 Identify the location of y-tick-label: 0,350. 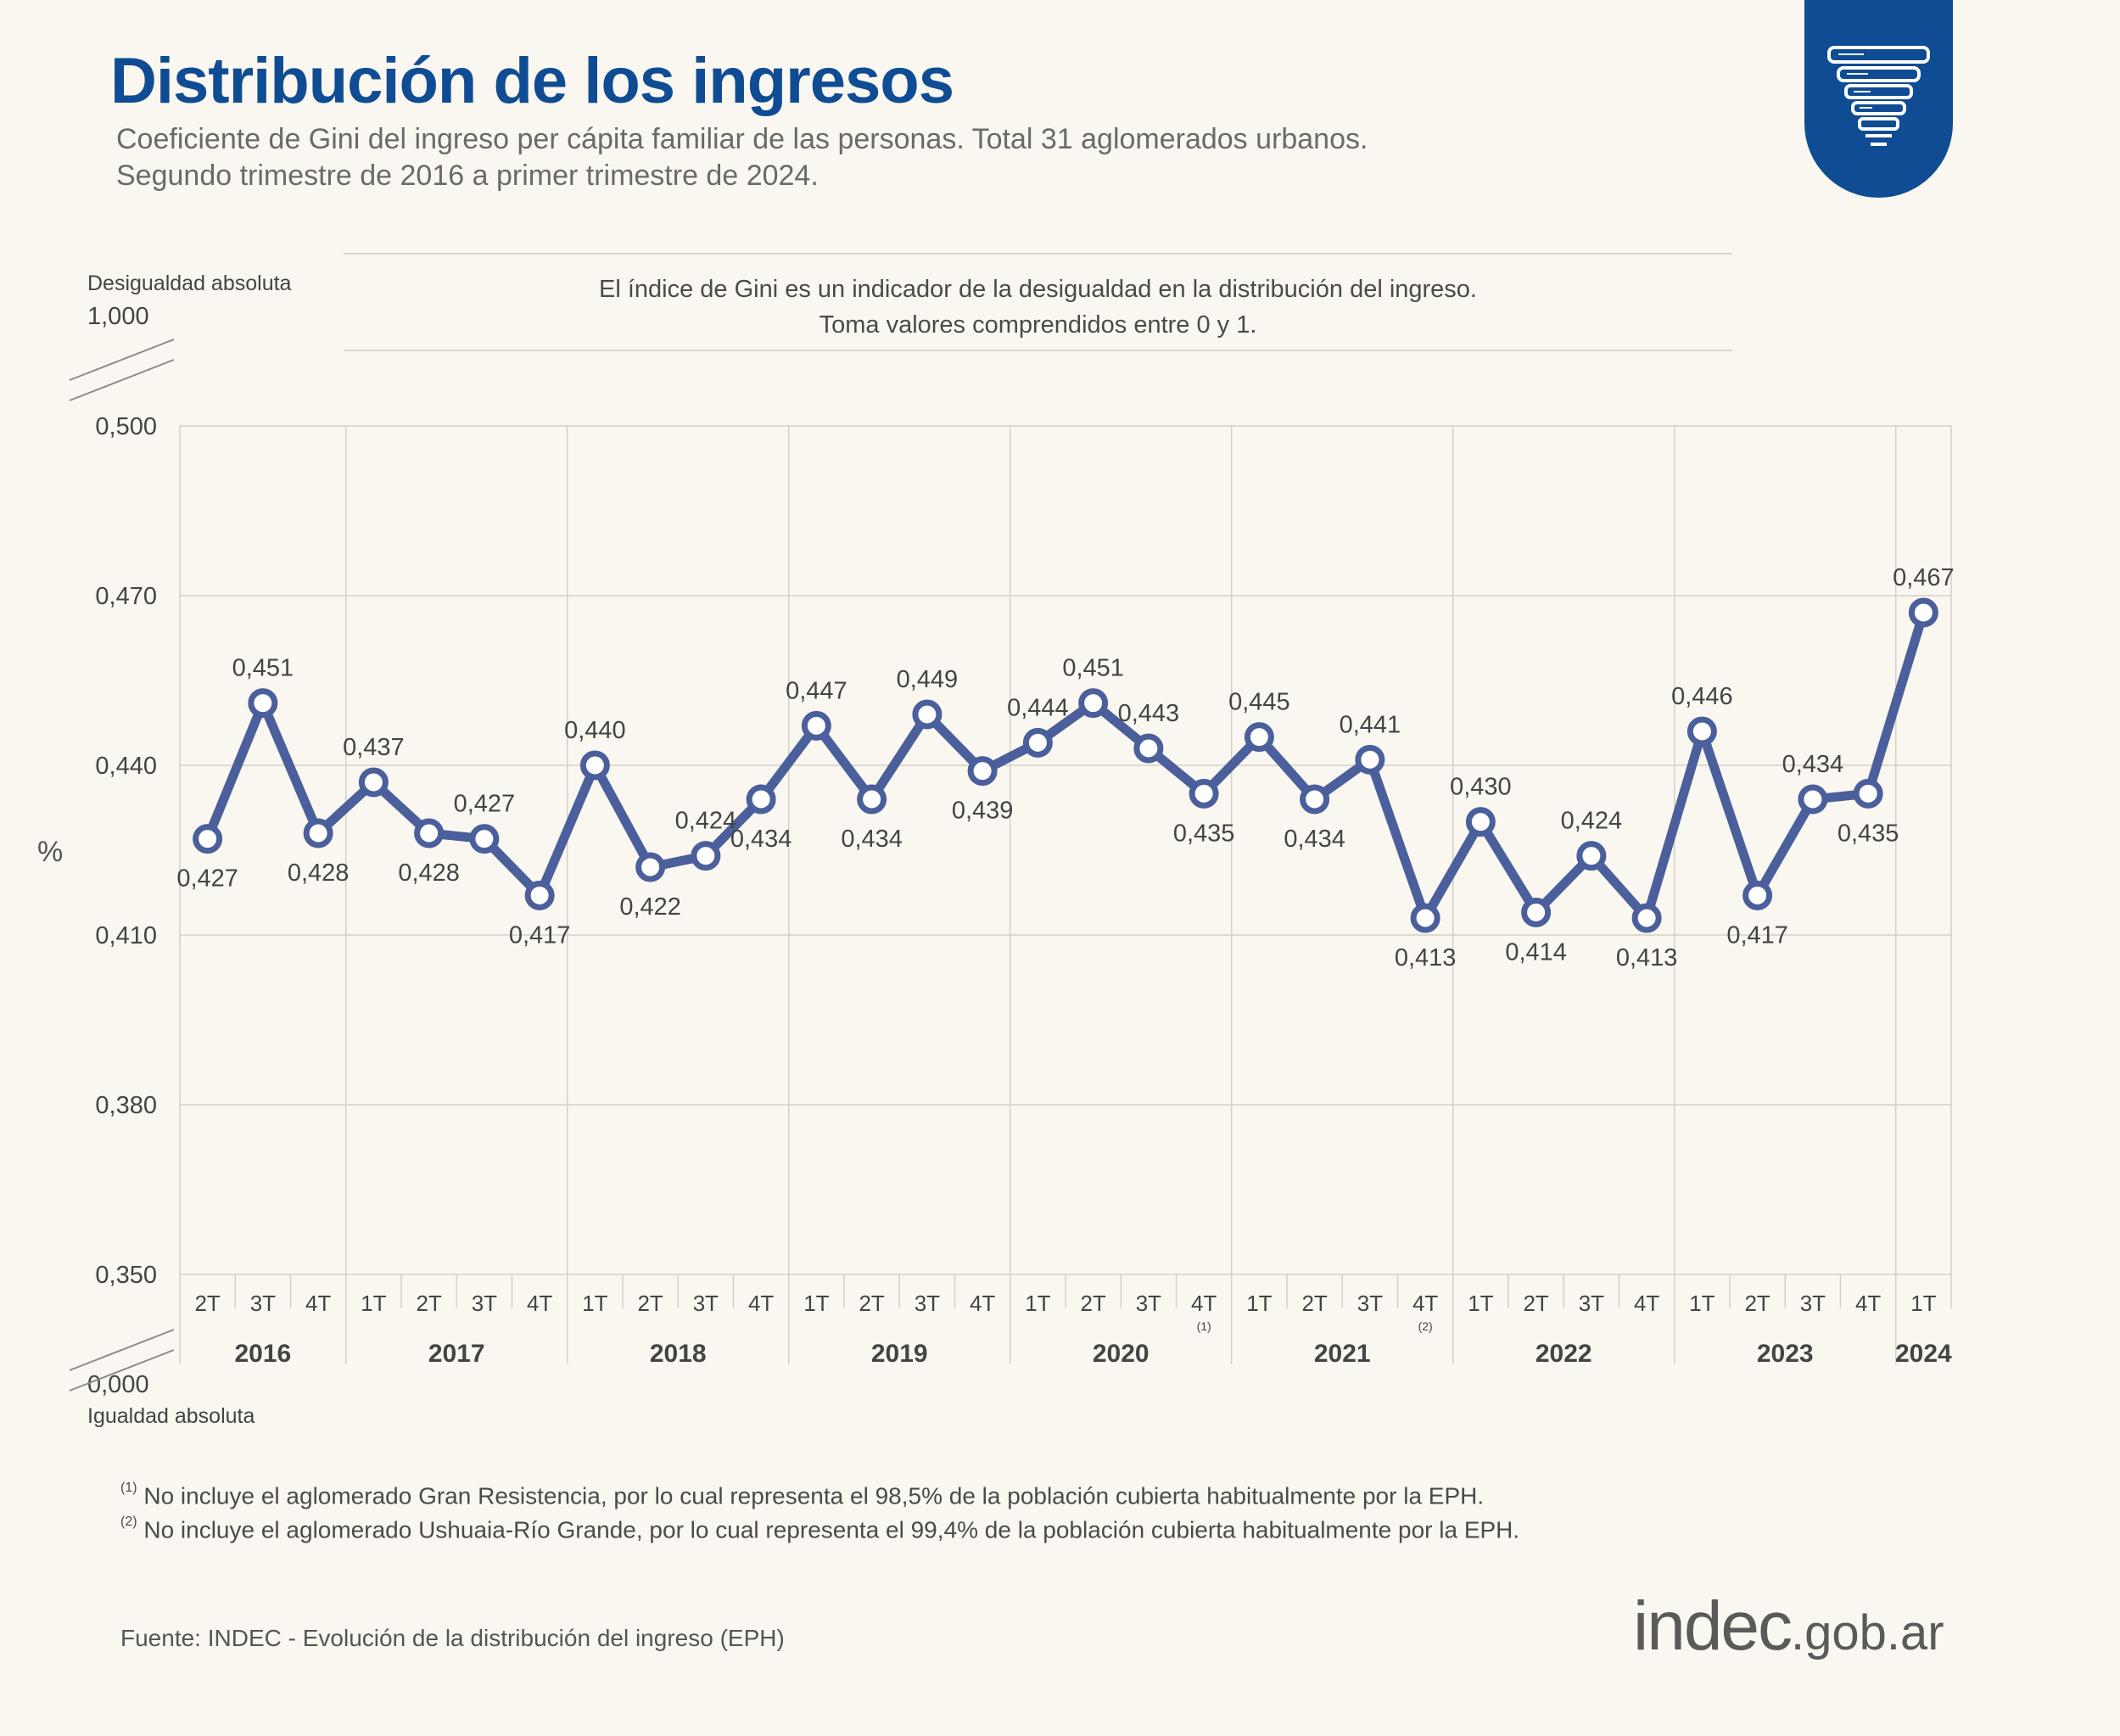
(126, 1275).